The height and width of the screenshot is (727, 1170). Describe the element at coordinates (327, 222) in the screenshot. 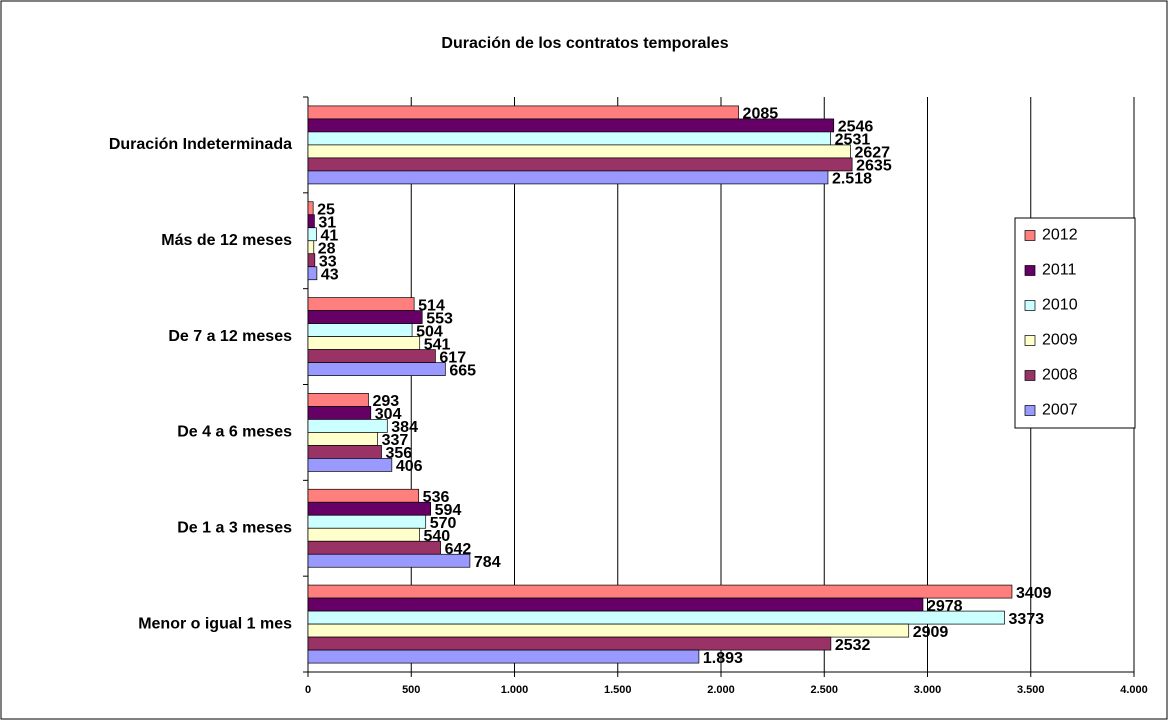

I see `value-label: 31` at that location.